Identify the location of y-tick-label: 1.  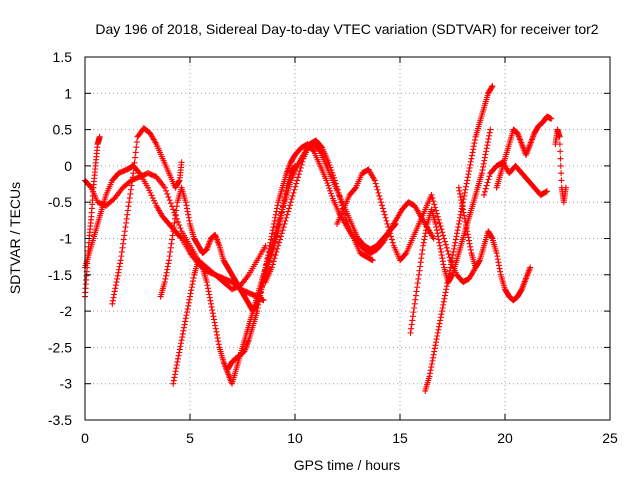
(68, 93).